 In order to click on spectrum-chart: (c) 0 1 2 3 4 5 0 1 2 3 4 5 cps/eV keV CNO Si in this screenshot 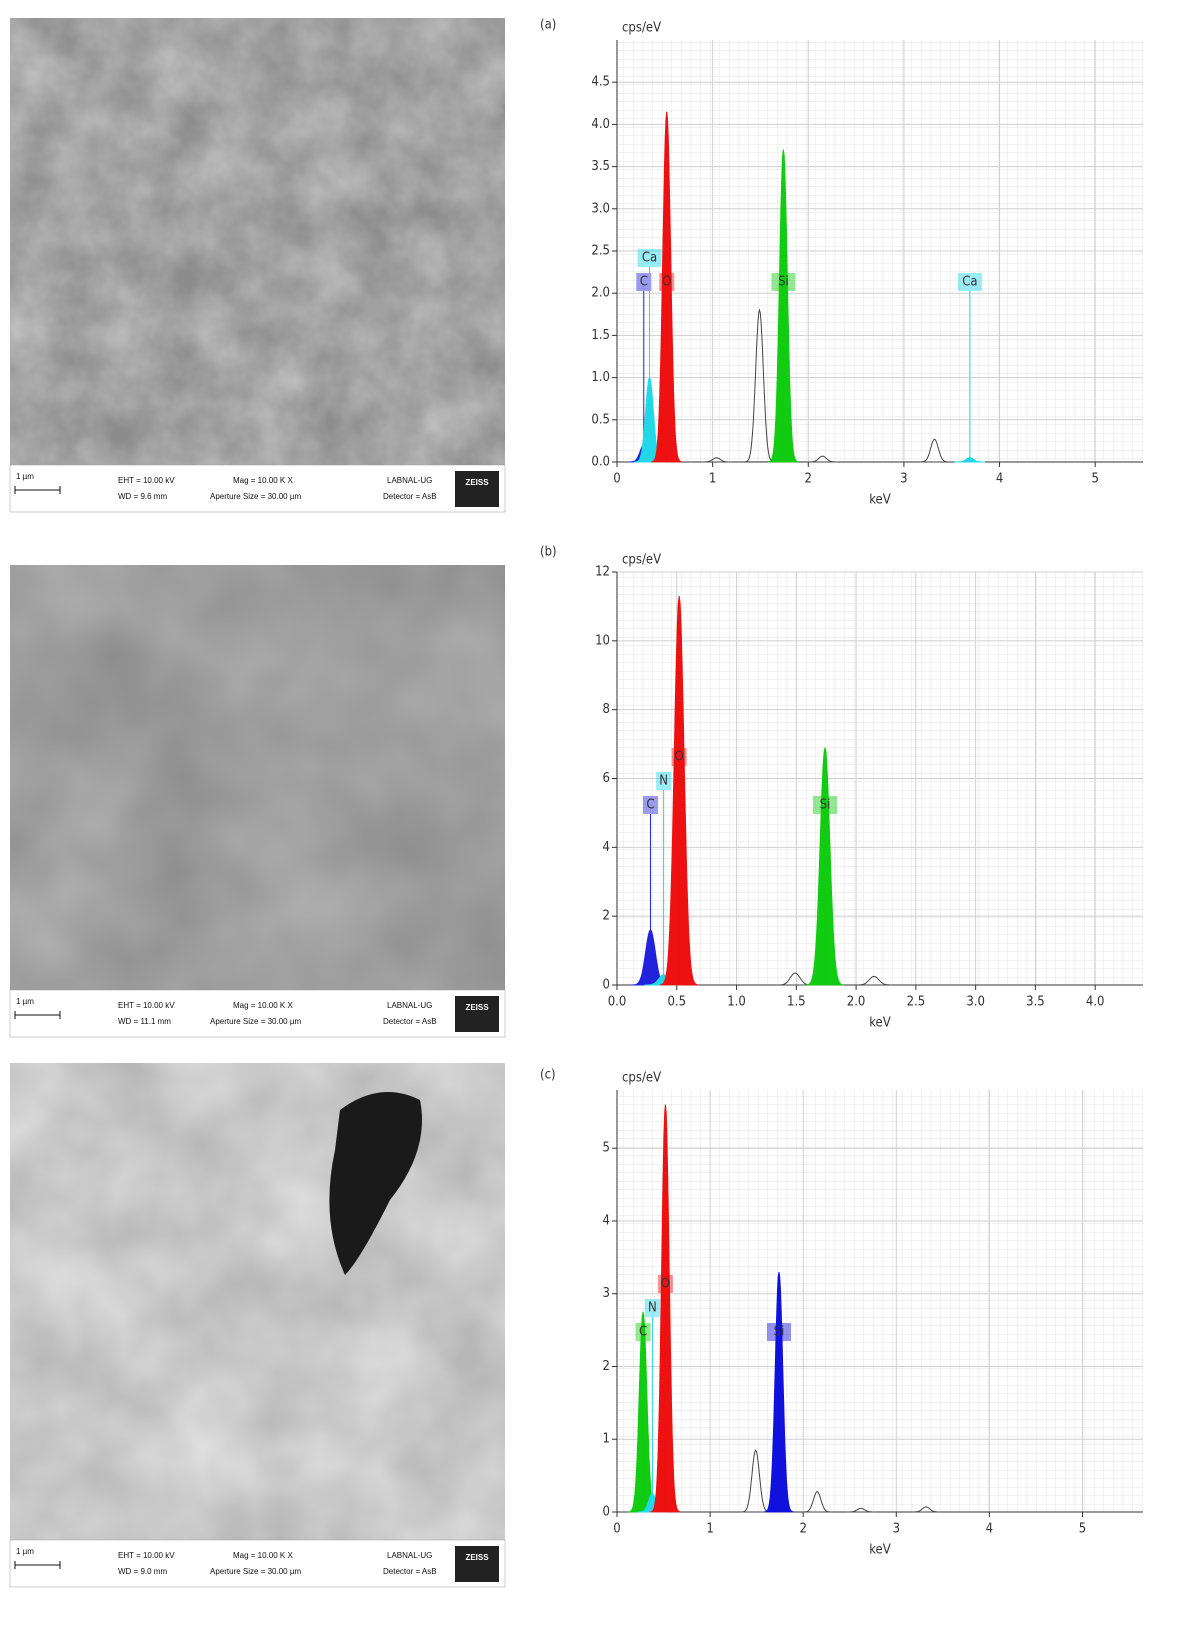, I will do `click(841, 1313)`.